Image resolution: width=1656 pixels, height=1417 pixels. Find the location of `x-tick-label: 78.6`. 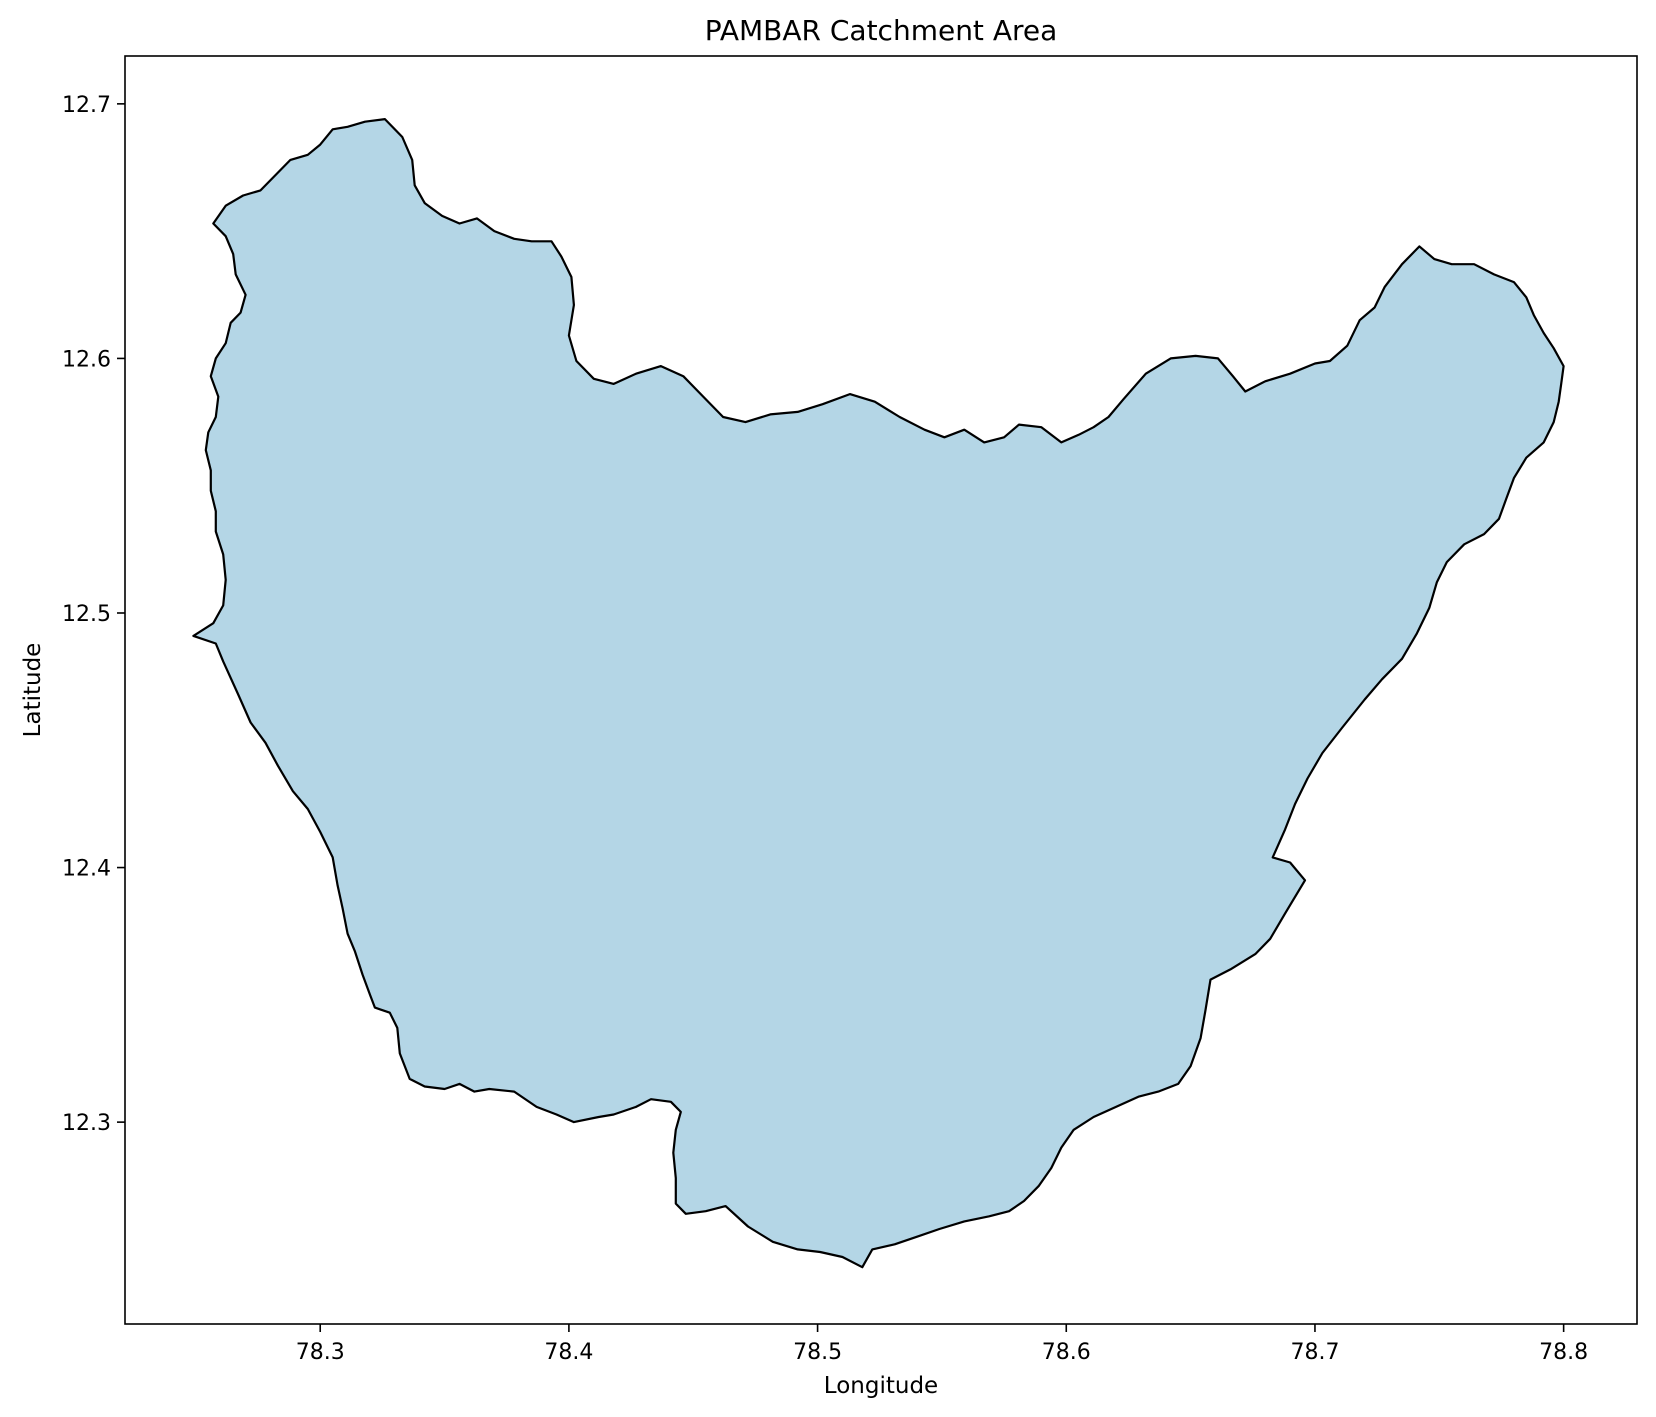

x-tick-label: 78.6 is located at coordinates (1066, 1352).